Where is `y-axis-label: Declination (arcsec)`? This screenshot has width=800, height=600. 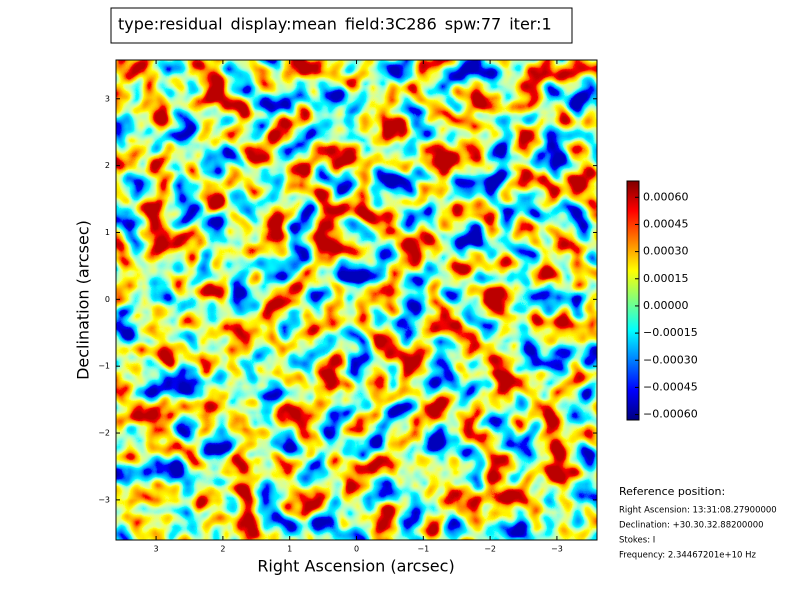 y-axis-label: Declination (arcsec) is located at coordinates (83, 300).